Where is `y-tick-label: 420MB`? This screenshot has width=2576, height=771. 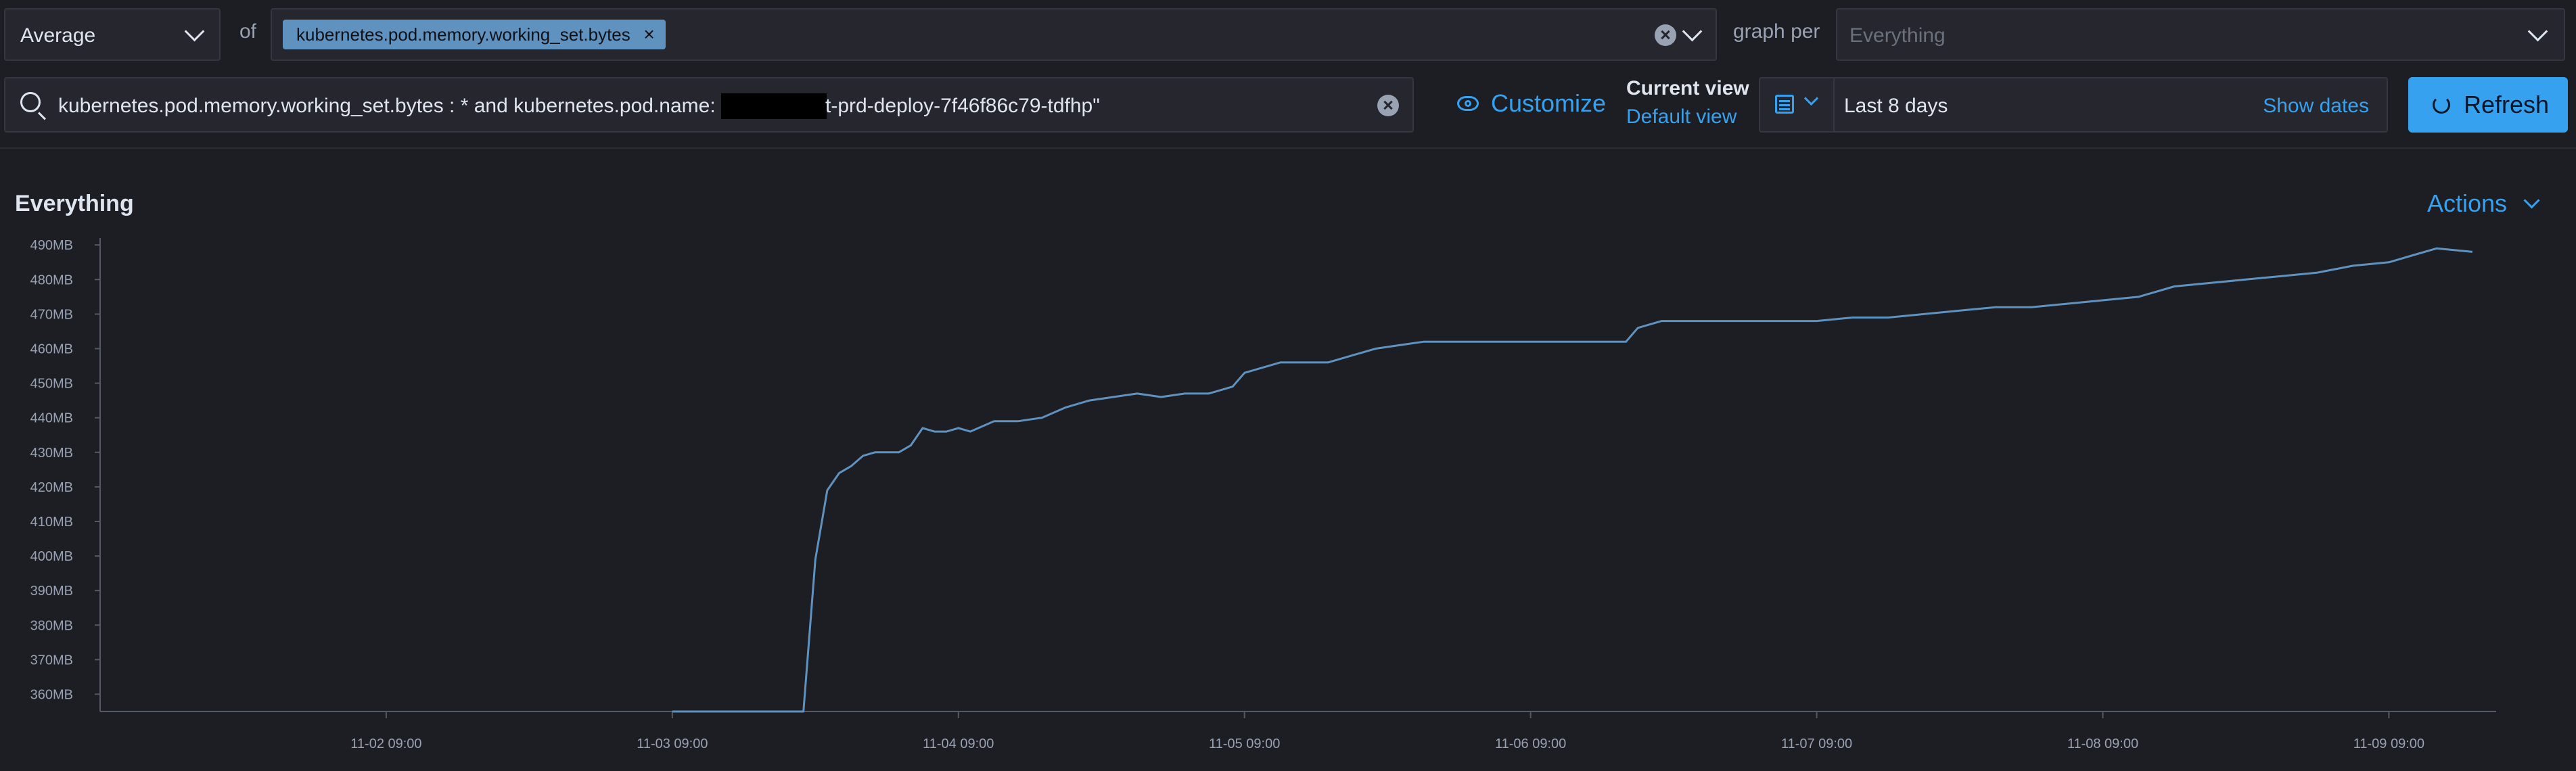 y-tick-label: 420MB is located at coordinates (51, 488).